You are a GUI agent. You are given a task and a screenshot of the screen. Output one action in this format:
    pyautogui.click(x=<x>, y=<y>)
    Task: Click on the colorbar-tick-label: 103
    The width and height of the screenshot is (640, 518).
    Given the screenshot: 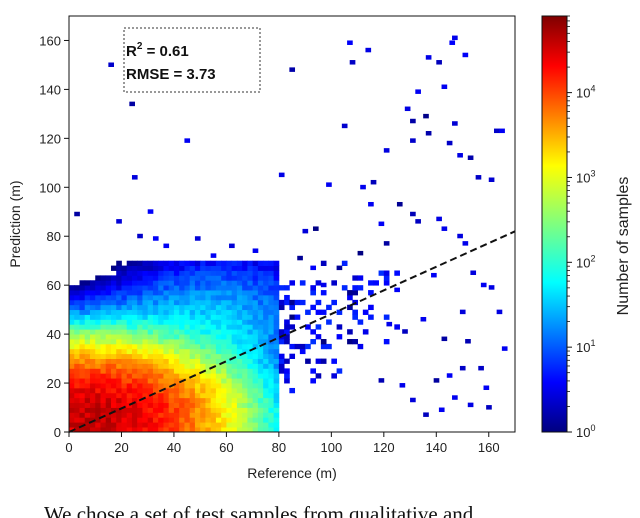 What is the action you would take?
    pyautogui.click(x=585, y=176)
    